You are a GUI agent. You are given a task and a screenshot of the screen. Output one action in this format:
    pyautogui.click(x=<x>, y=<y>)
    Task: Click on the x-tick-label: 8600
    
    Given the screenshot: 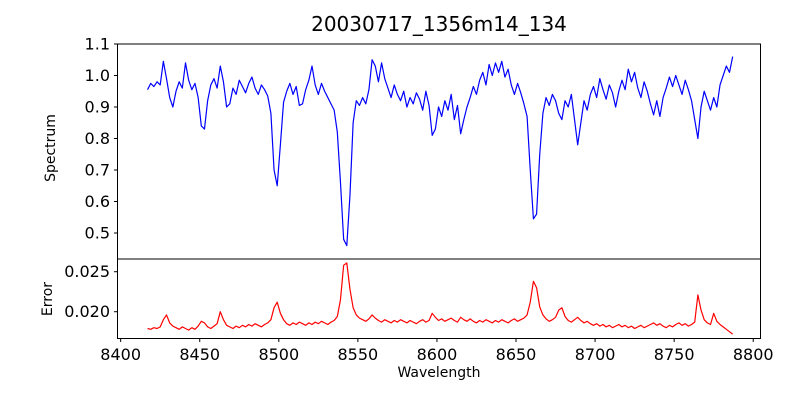 What is the action you would take?
    pyautogui.click(x=437, y=354)
    